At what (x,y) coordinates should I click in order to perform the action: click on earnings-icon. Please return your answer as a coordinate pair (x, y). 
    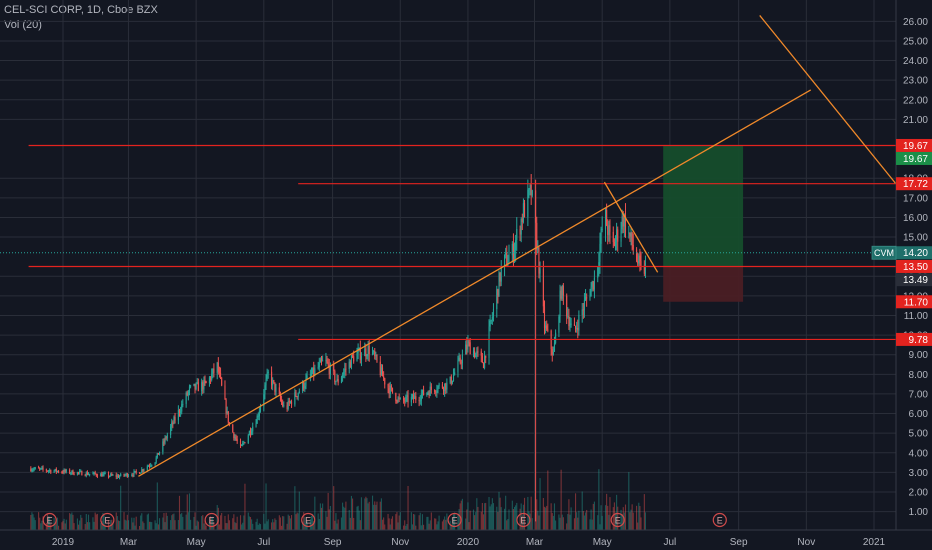
    Looking at the image, I should click on (308, 520).